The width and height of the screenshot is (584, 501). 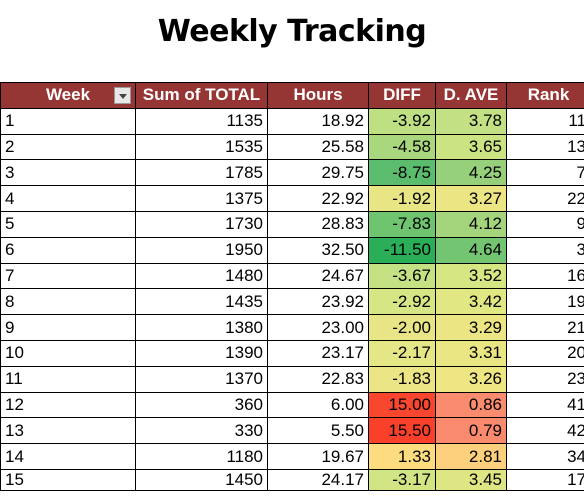 What do you see at coordinates (545, 302) in the screenshot?
I see `rank-cell: 19` at bounding box center [545, 302].